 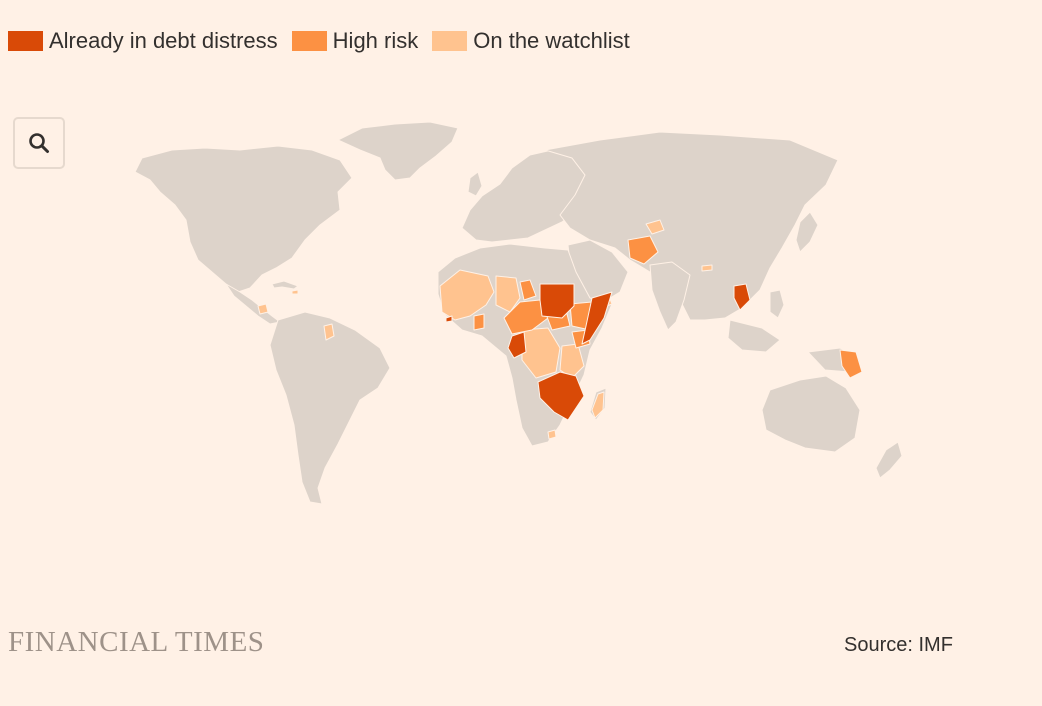 I want to click on debt-distress-layer, so click(x=598, y=352).